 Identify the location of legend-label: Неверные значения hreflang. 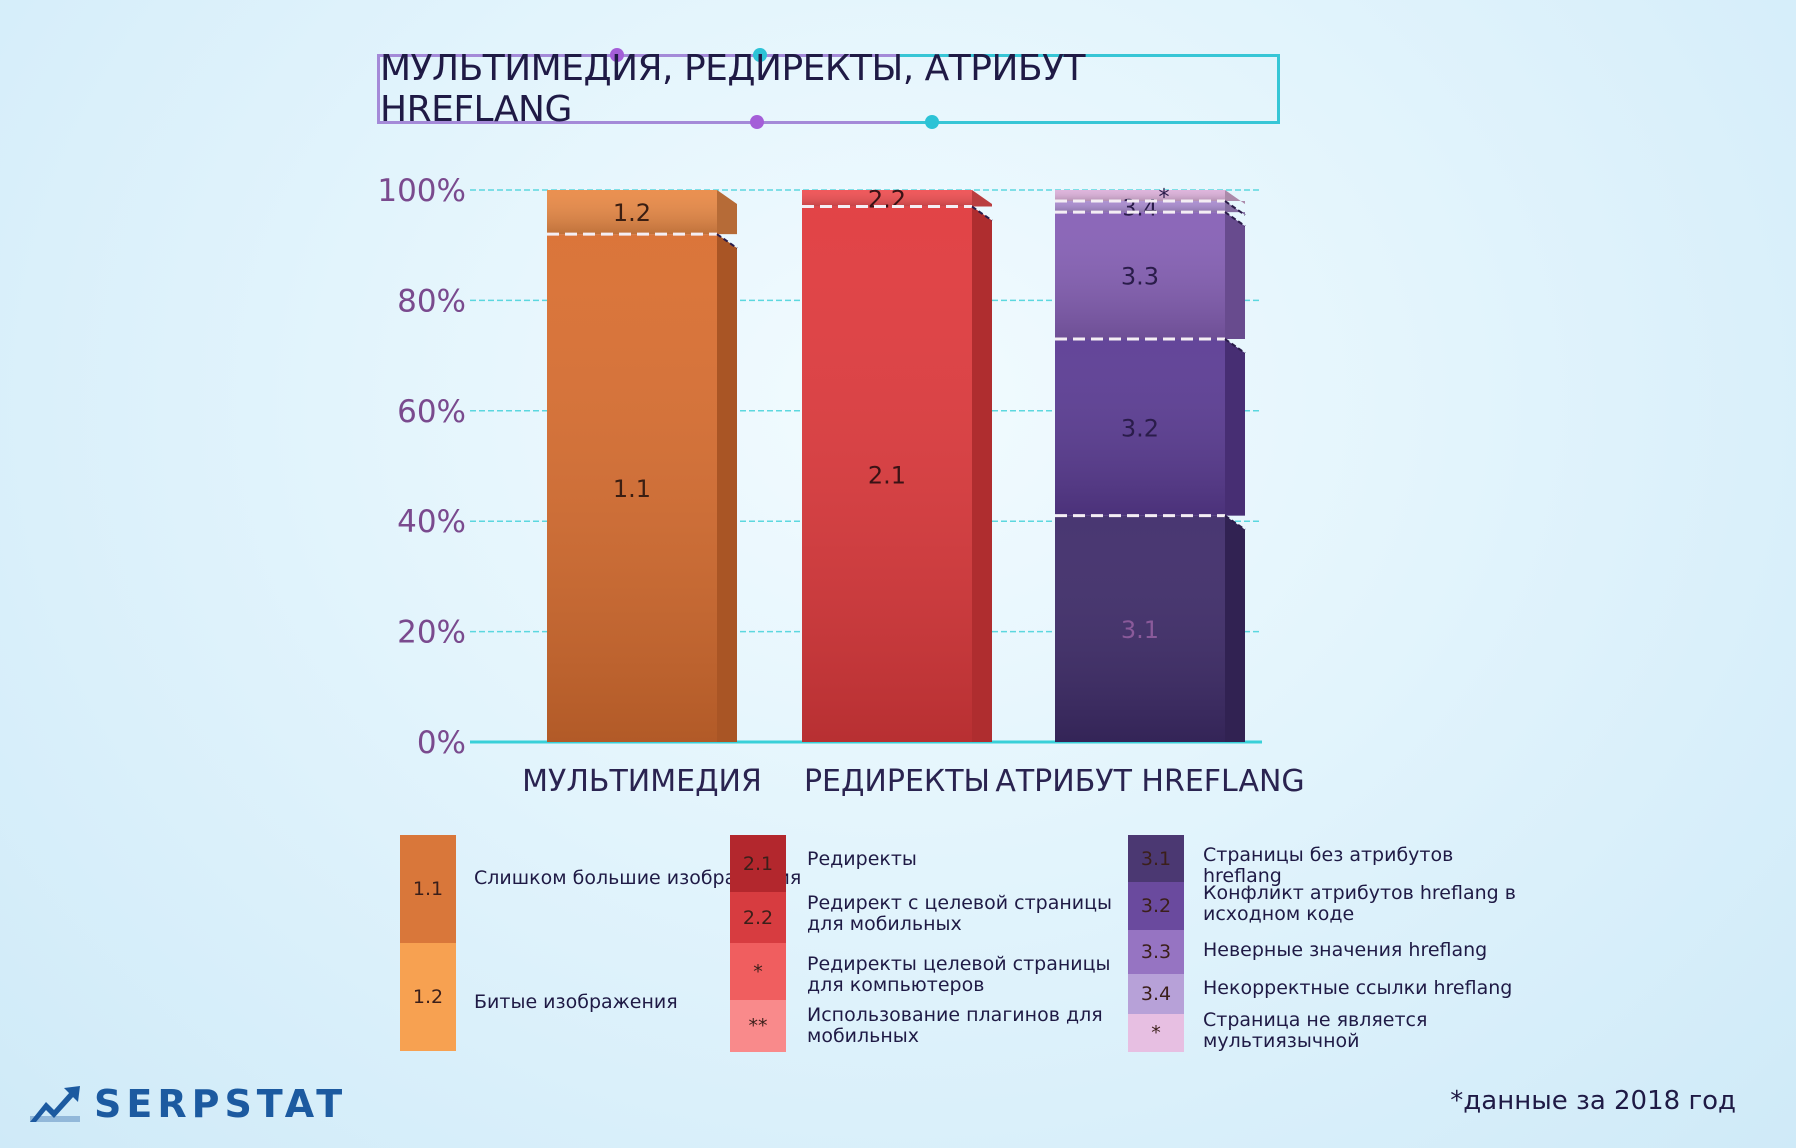
(1345, 950).